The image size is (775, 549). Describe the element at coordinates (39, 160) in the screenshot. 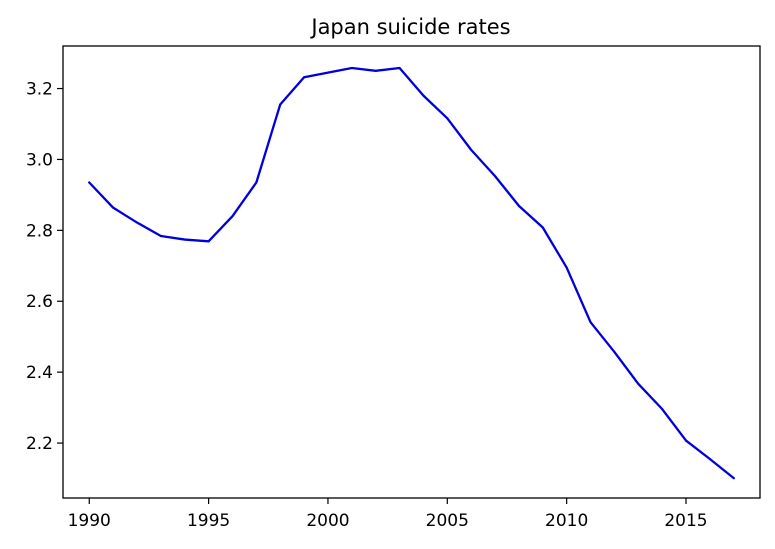

I see `y-tick-label: 3.0` at that location.